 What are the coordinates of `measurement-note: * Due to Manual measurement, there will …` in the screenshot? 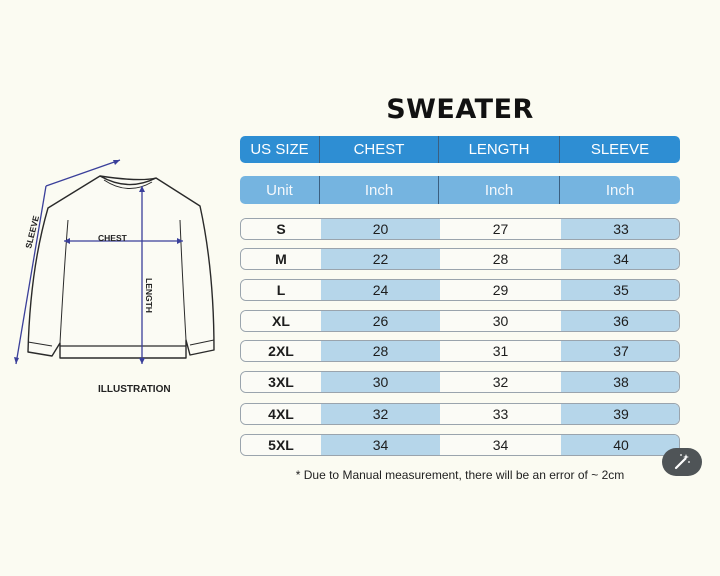 It's located at (460, 475).